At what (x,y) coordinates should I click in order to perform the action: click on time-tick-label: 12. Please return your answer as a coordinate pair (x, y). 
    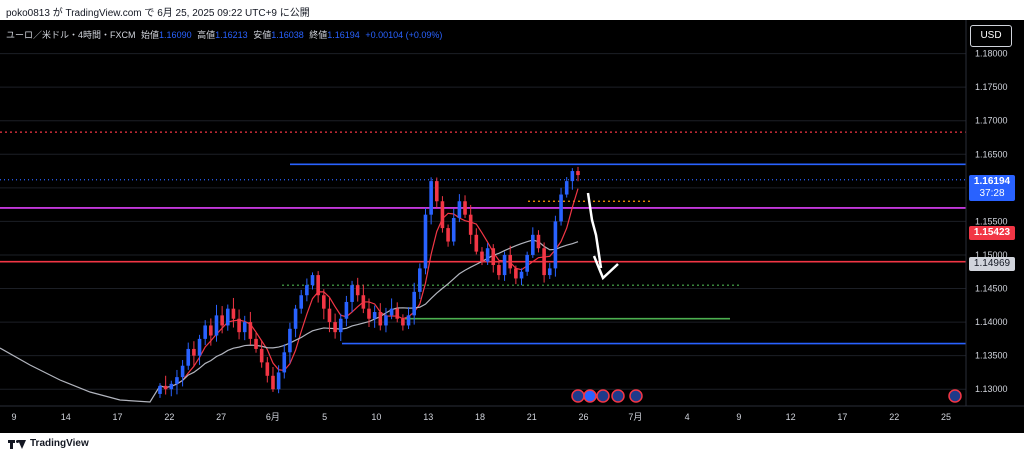
    Looking at the image, I should click on (791, 417).